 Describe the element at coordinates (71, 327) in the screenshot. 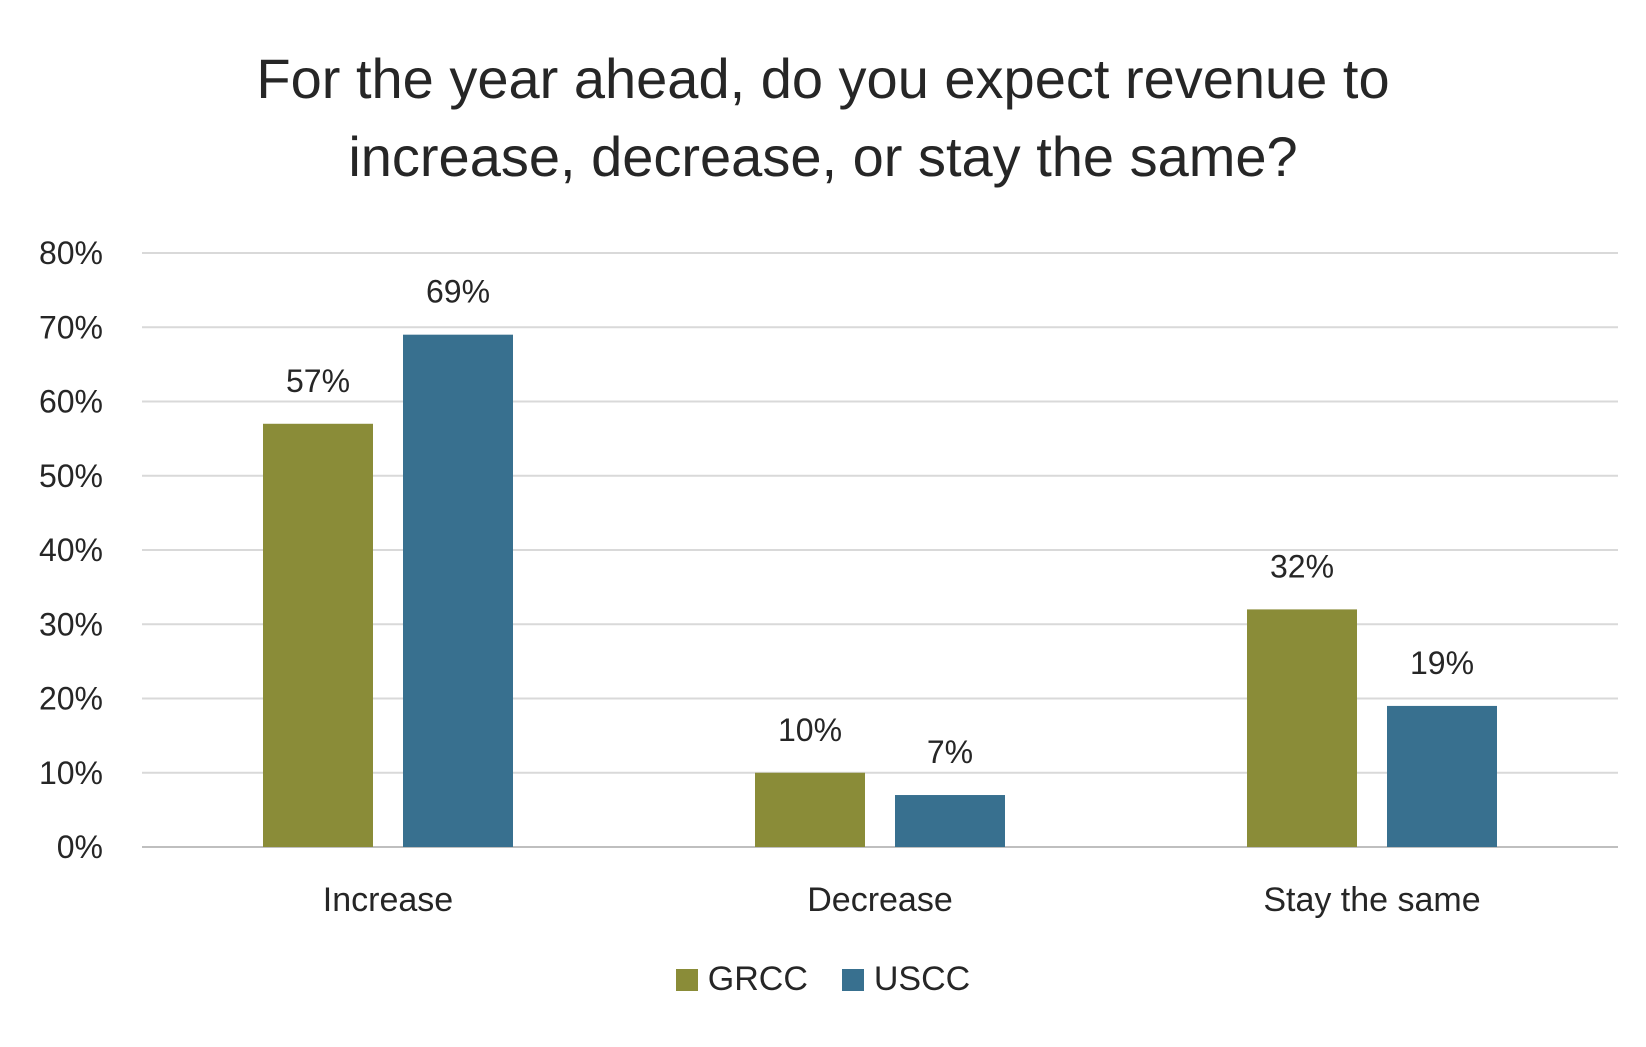

I see `y-tick-label: 70%` at that location.